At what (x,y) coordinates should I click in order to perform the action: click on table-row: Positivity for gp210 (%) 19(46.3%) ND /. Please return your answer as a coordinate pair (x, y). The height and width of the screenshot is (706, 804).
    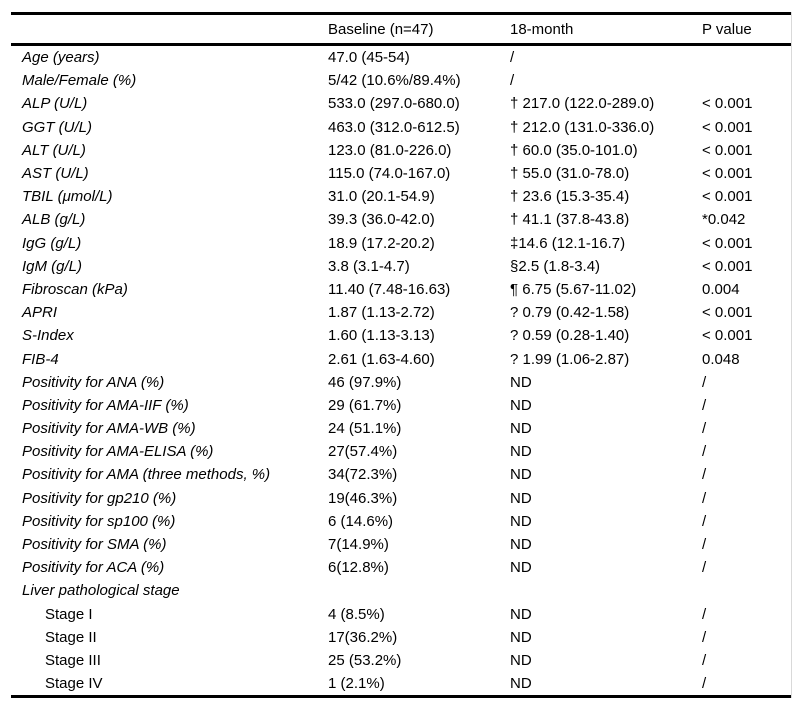
    Looking at the image, I should click on (401, 498).